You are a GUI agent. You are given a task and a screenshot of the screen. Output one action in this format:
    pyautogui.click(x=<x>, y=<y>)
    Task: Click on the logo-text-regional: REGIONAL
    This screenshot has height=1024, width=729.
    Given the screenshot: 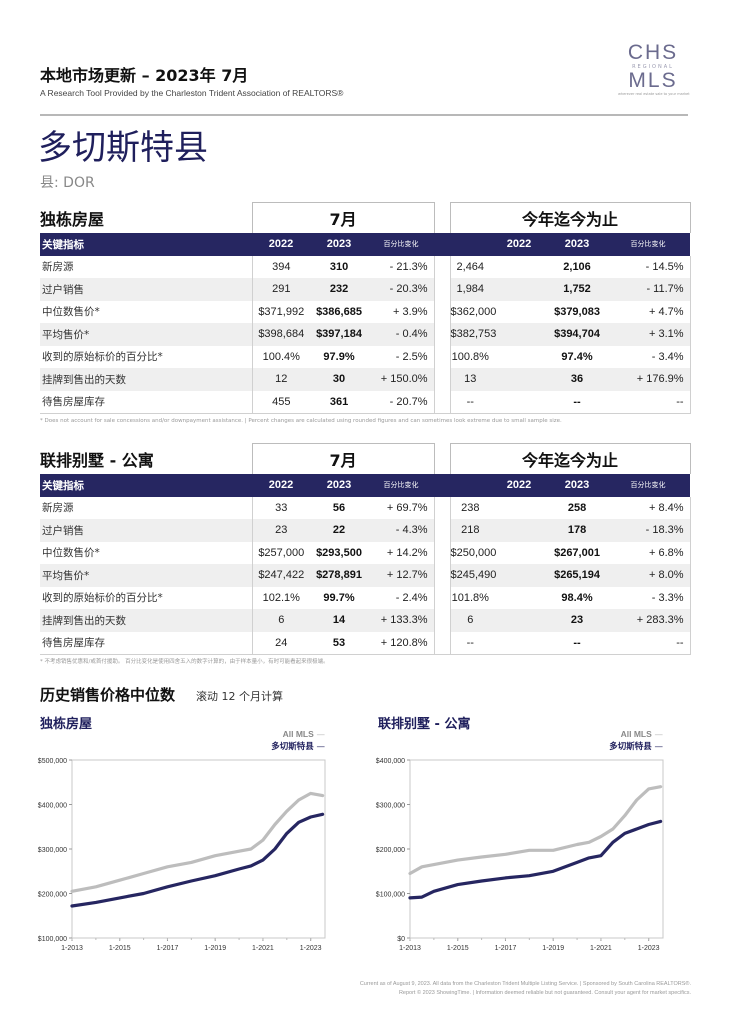 What is the action you would take?
    pyautogui.click(x=653, y=67)
    